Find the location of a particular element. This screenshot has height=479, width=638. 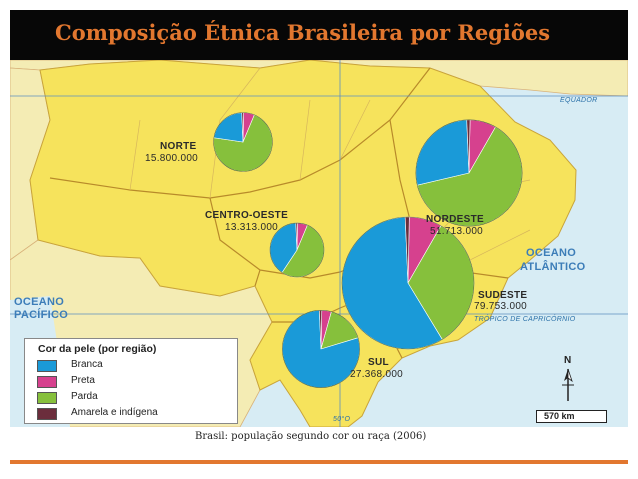

region-pop-nordeste: 51.713.000 is located at coordinates (457, 231).